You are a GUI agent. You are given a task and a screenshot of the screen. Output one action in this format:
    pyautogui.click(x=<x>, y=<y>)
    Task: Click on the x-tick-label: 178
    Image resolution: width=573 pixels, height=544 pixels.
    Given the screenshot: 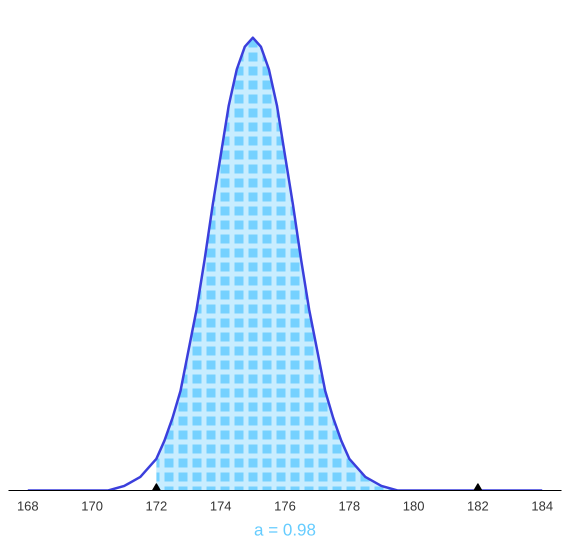 What is the action you would take?
    pyautogui.click(x=349, y=506)
    